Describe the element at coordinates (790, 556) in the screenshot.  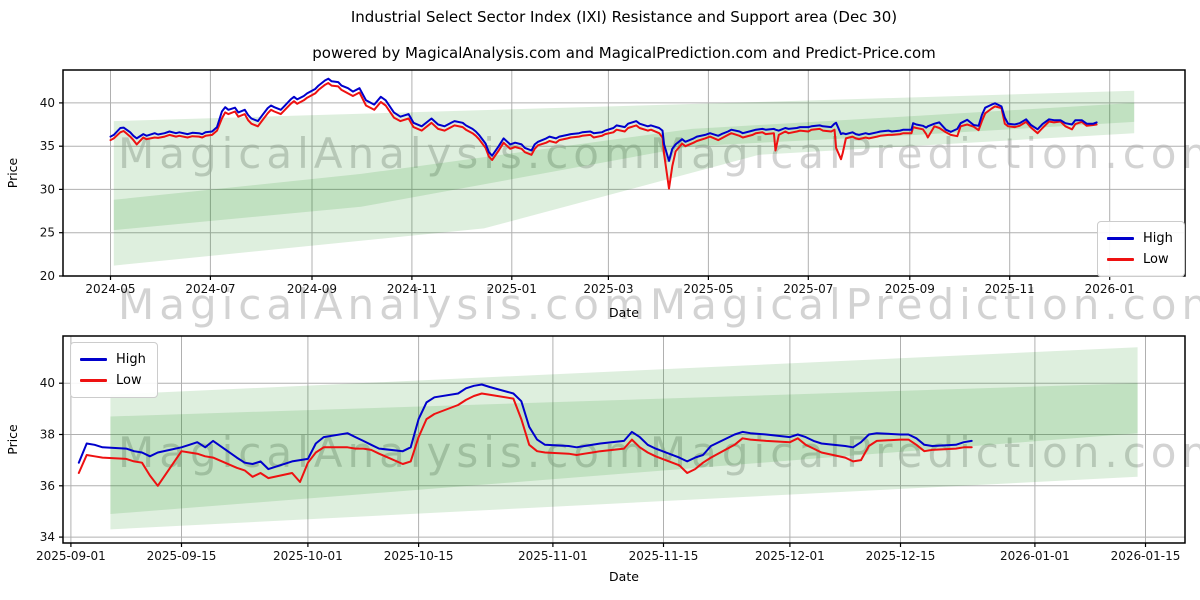
I see `svg-text: 2025-12-01` at that location.